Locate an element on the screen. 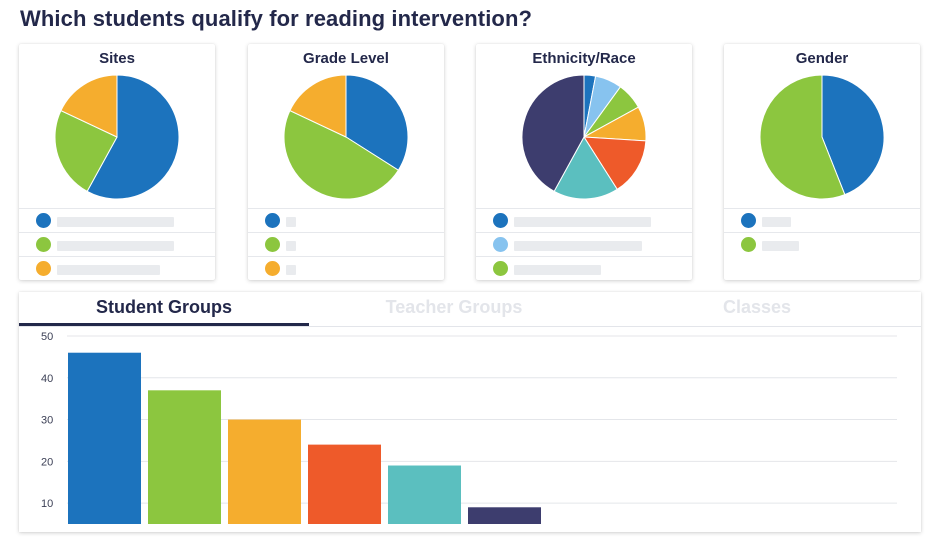 Image resolution: width=940 pixels, height=546 pixels. grade-level-card: Grade Level is located at coordinates (346, 162).